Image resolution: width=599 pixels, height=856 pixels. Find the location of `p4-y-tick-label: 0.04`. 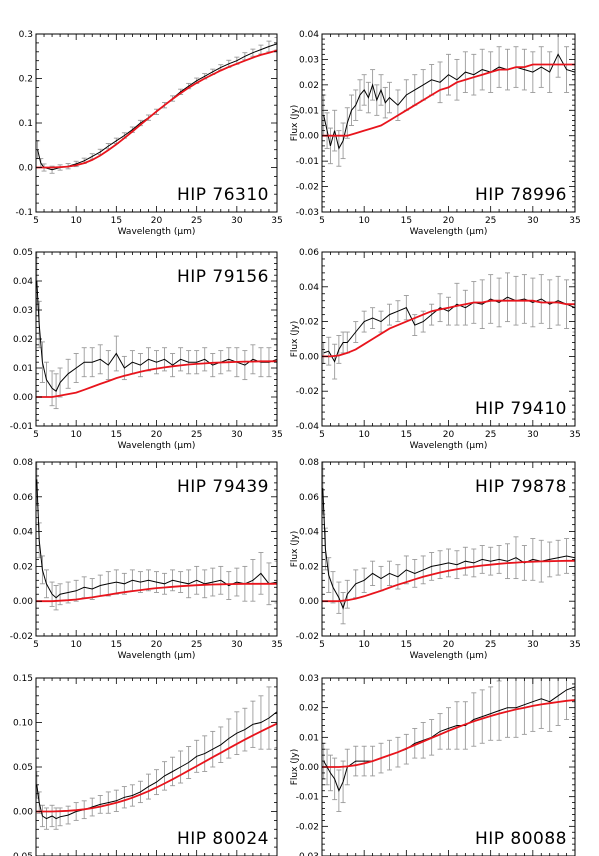

p4-y-tick-label: 0.04 is located at coordinates (23, 533).